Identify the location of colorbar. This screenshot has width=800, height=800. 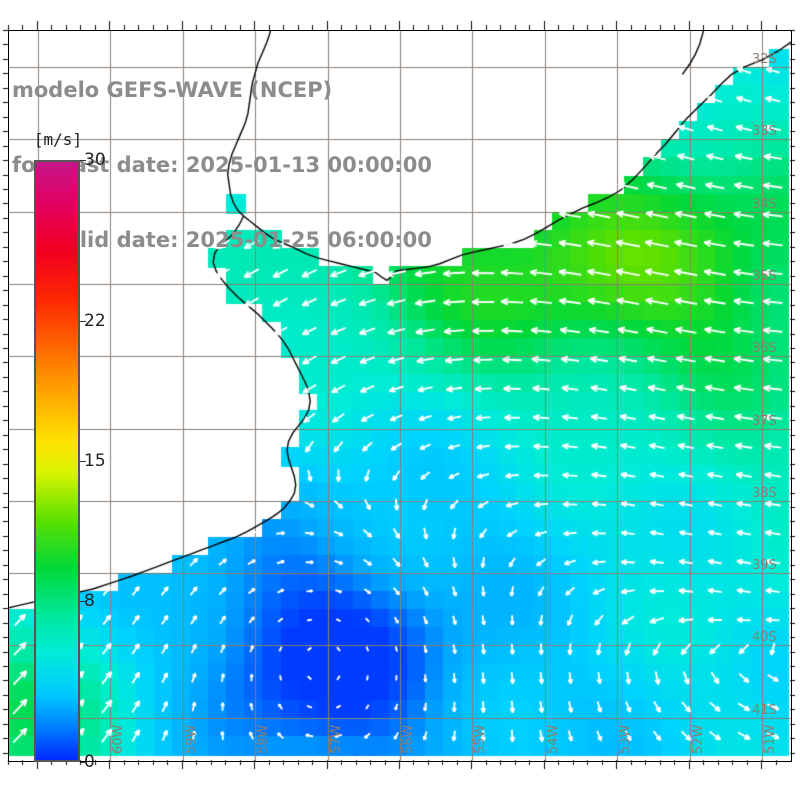
(57, 461).